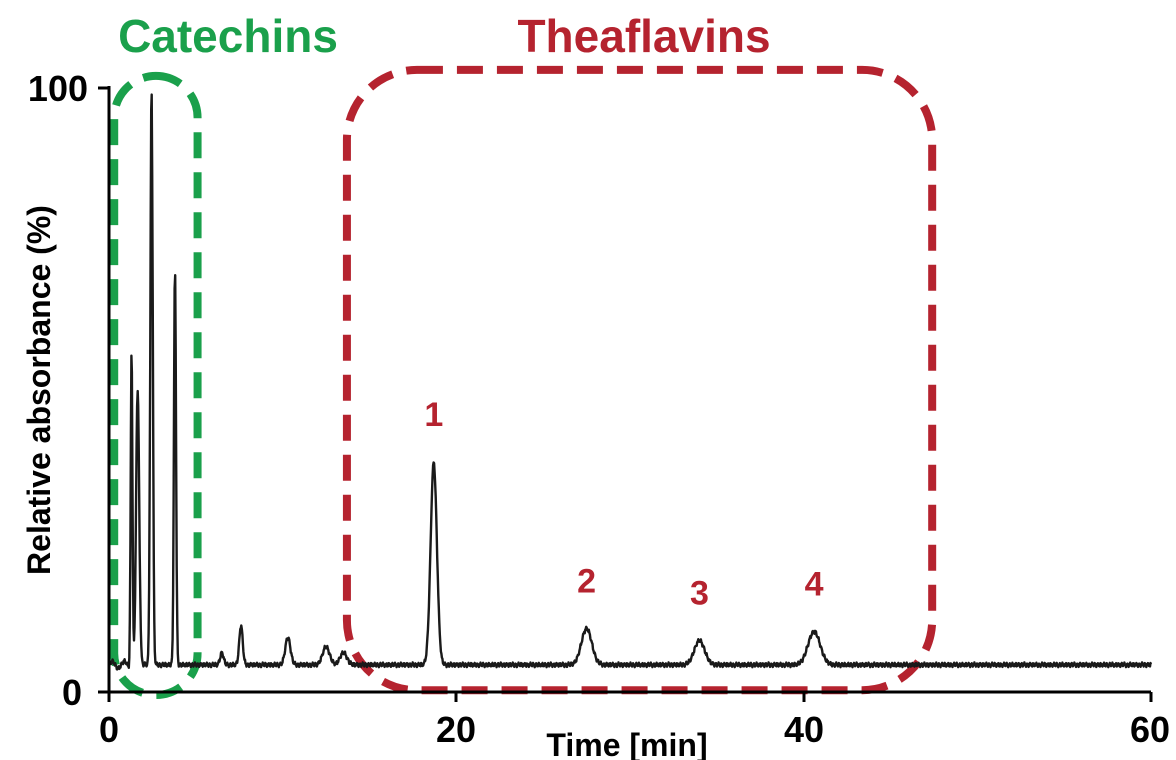 This screenshot has height=760, width=1176. Describe the element at coordinates (814, 584) in the screenshot. I see `peak-label-4: 4` at that location.